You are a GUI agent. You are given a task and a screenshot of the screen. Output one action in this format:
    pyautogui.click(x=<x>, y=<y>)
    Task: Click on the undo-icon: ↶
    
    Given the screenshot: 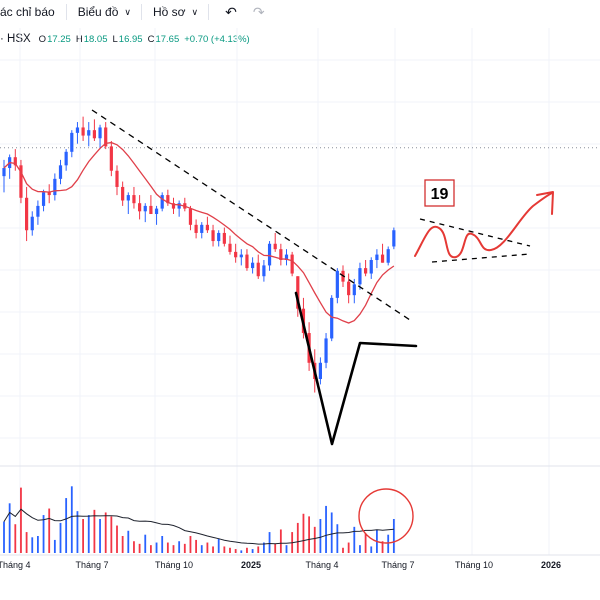 What is the action you would take?
    pyautogui.click(x=231, y=11)
    